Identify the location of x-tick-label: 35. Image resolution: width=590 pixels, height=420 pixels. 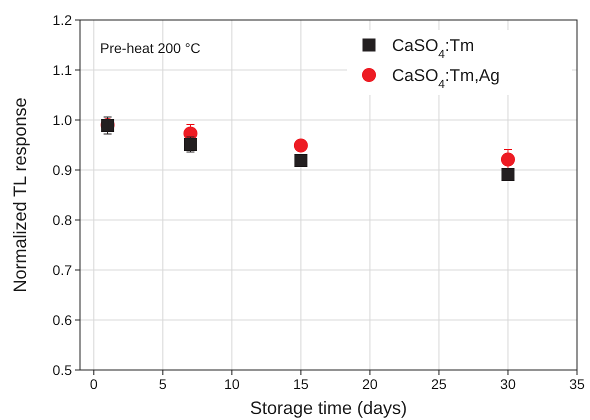
(577, 384).